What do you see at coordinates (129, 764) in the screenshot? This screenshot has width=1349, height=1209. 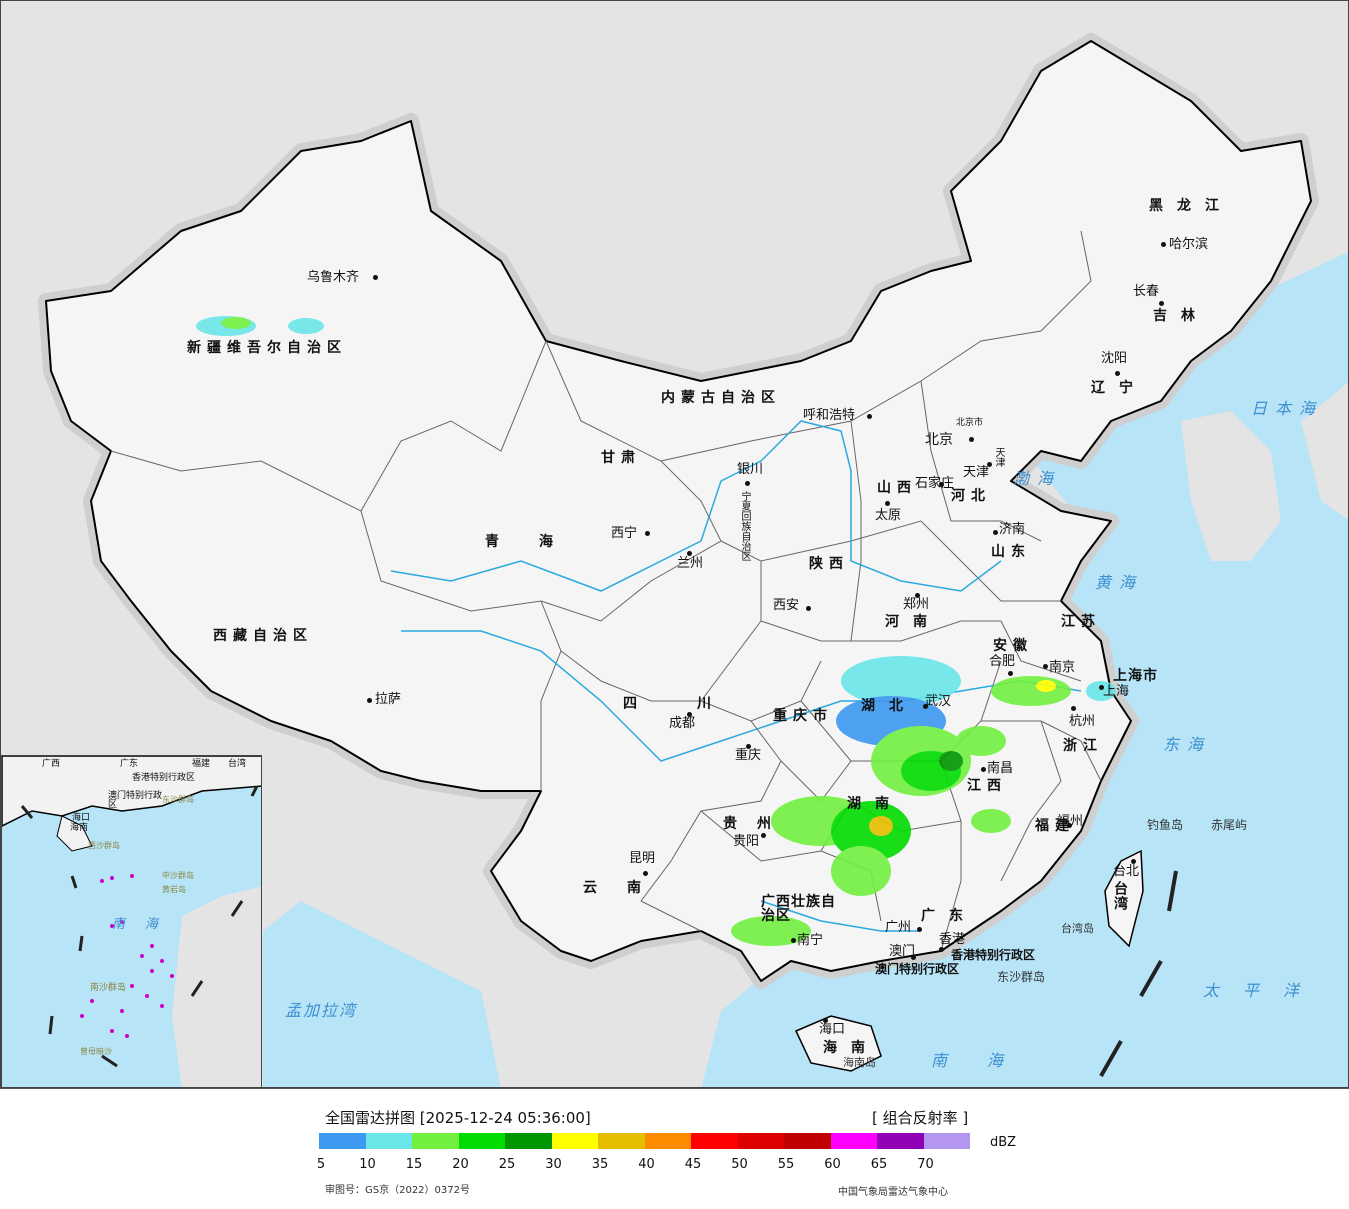 I see `inset-label: 广东` at bounding box center [129, 764].